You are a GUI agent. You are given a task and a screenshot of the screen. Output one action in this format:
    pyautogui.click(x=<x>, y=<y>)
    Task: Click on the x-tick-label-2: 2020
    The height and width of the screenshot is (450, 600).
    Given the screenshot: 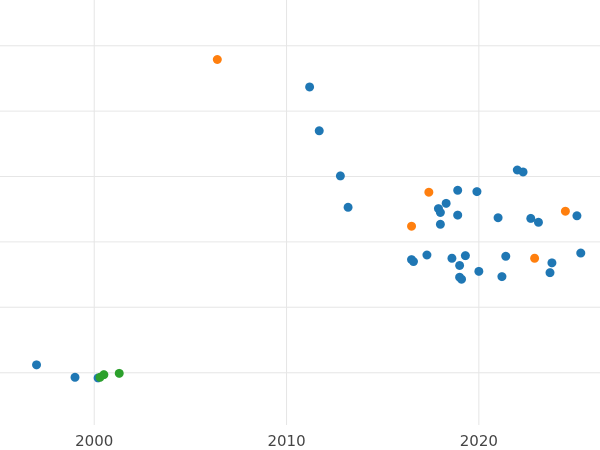 What is the action you would take?
    pyautogui.click(x=479, y=441)
    